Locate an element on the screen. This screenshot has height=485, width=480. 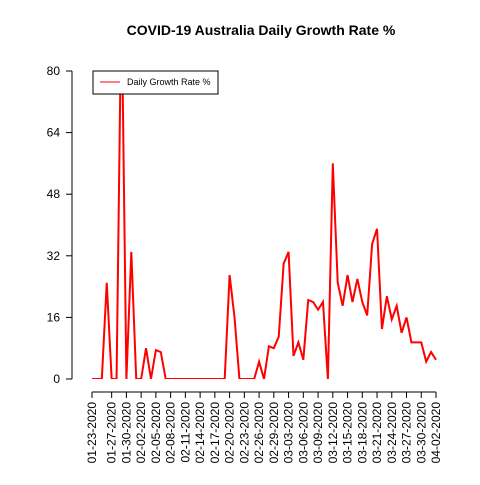
y-tick-label: 32 is located at coordinates (54, 256).